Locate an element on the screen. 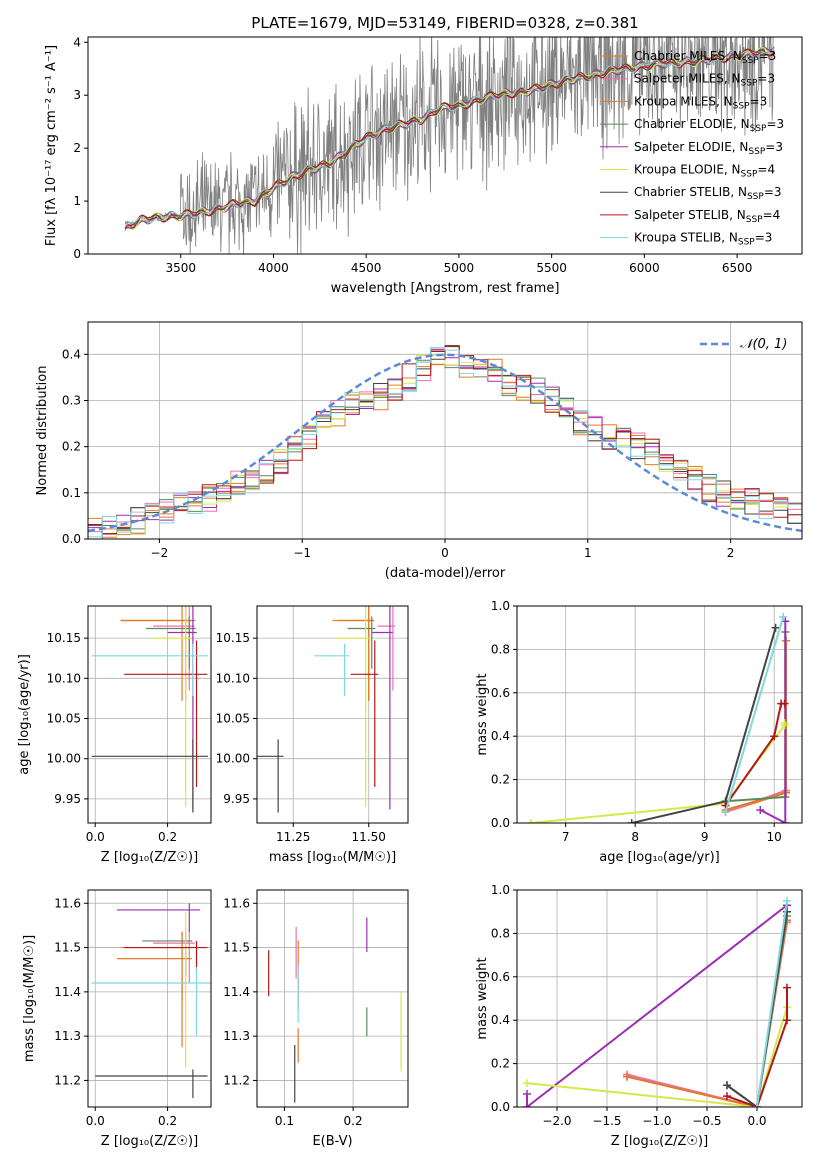 This screenshot has width=819, height=1170. x-tick-label: −1.5 is located at coordinates (606, 1121).